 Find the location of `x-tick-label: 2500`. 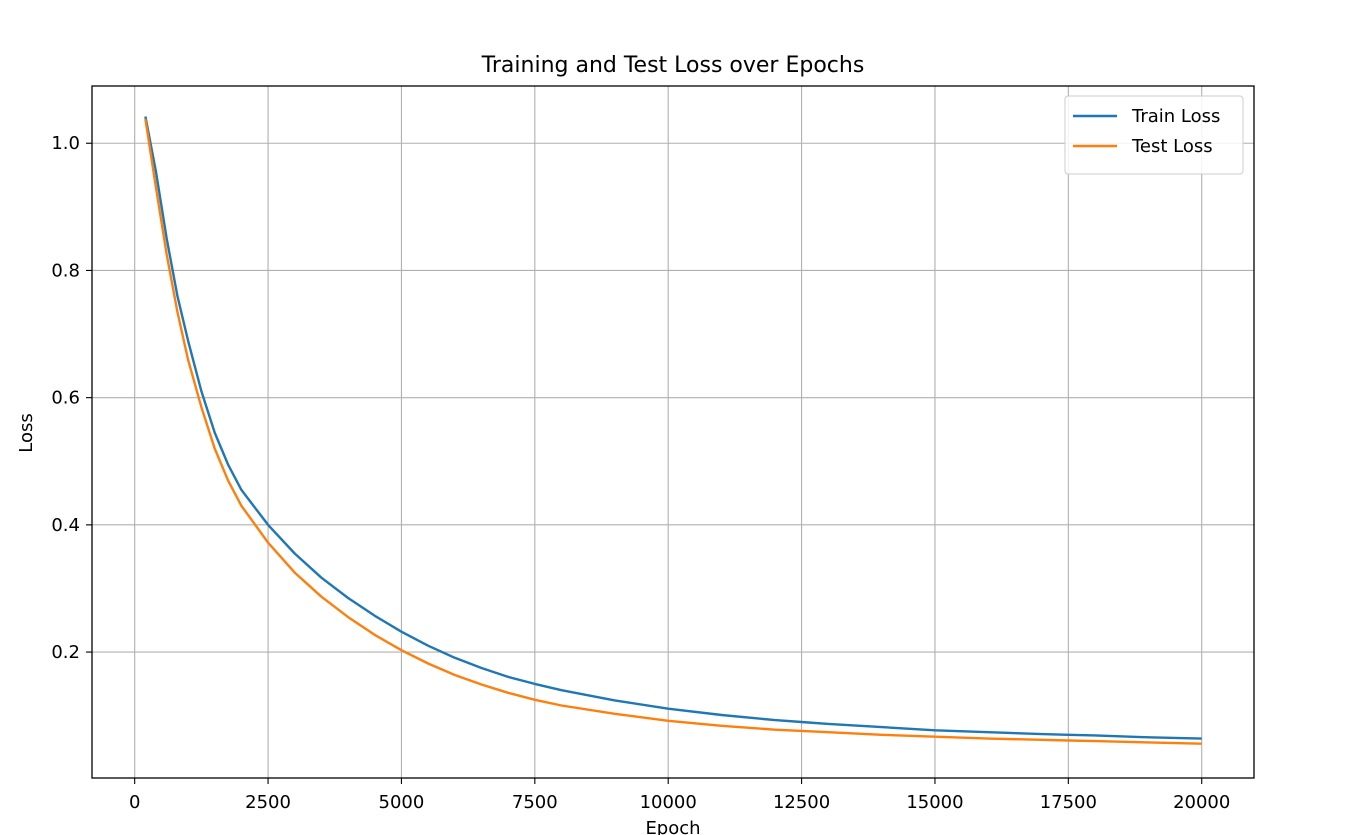

x-tick-label: 2500 is located at coordinates (268, 802).